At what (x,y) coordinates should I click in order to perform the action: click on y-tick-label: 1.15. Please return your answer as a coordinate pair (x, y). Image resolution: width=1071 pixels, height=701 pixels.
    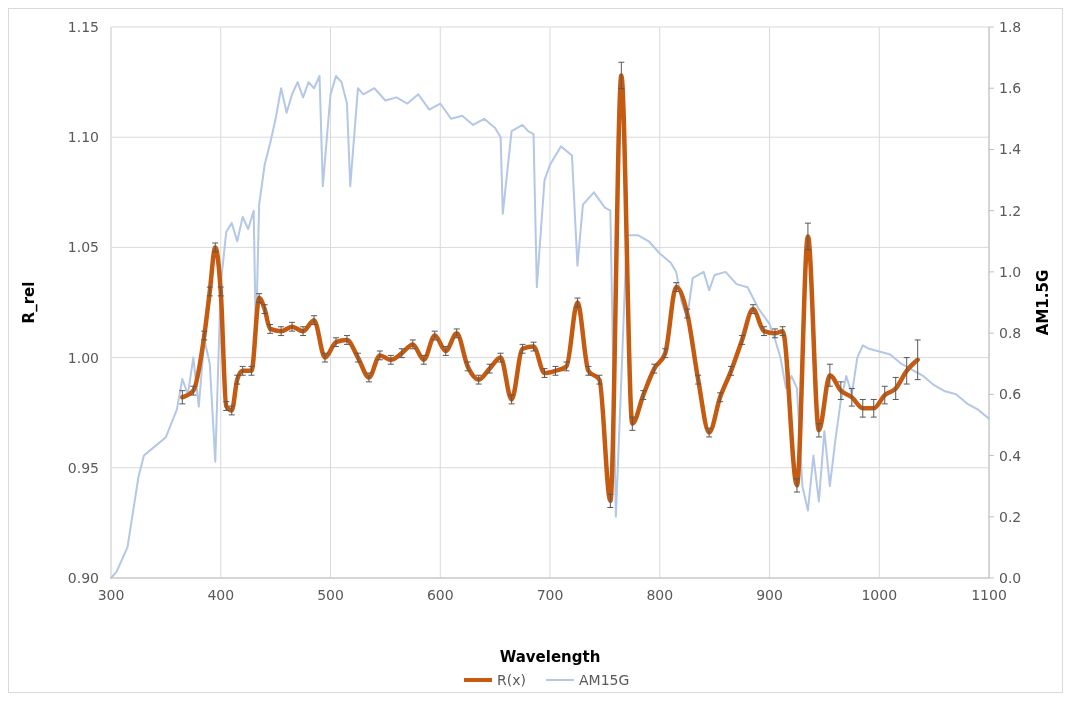
    Looking at the image, I should click on (83, 27).